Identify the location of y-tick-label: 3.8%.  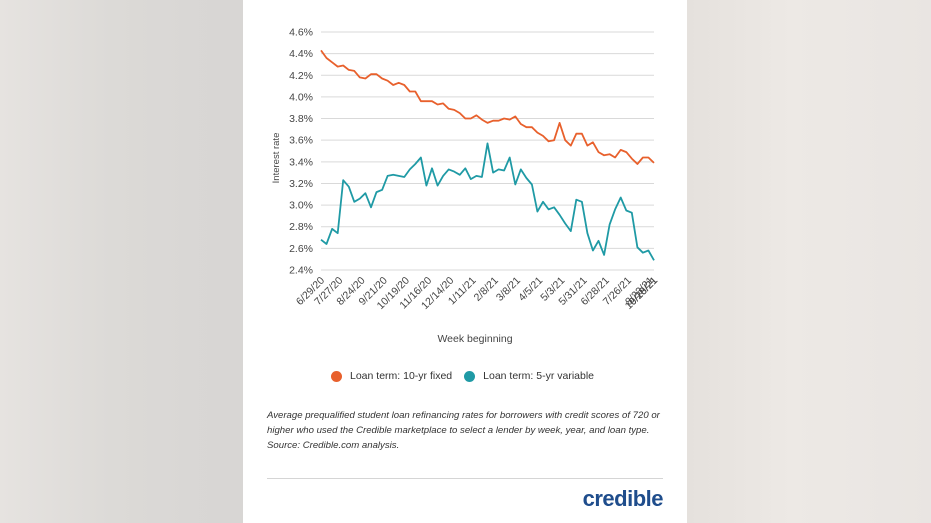
(301, 119).